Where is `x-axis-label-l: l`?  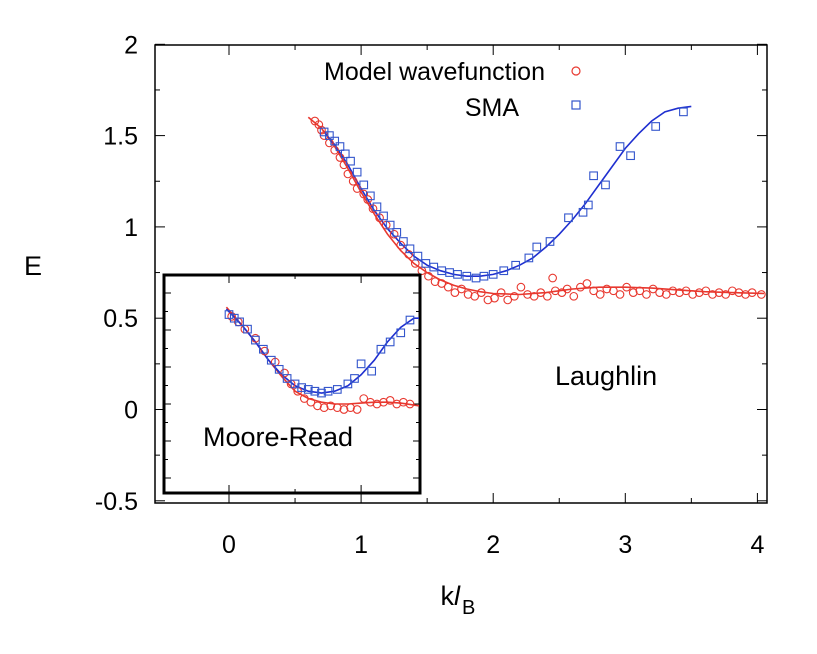
x-axis-label-l: l is located at coordinates (457, 596).